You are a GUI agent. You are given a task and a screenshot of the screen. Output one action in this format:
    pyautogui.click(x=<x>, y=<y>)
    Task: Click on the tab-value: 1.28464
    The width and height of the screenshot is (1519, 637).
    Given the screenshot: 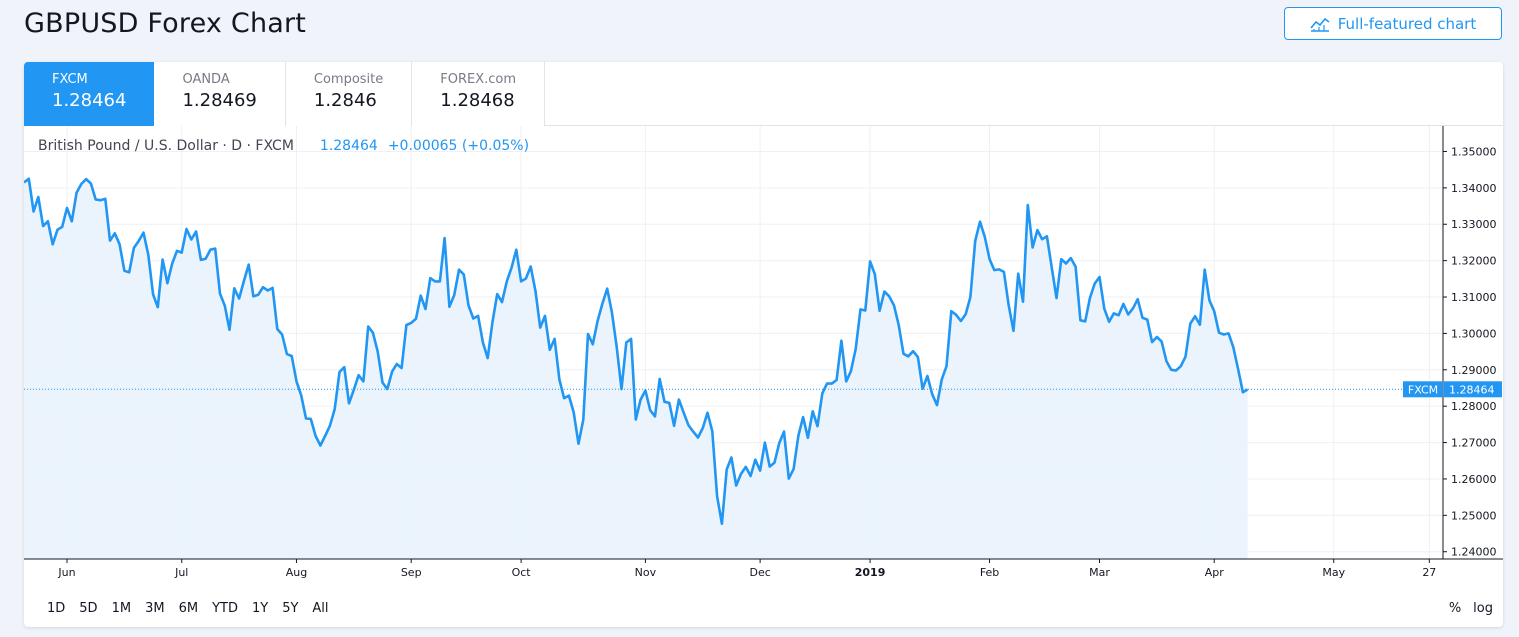 What is the action you would take?
    pyautogui.click(x=89, y=100)
    